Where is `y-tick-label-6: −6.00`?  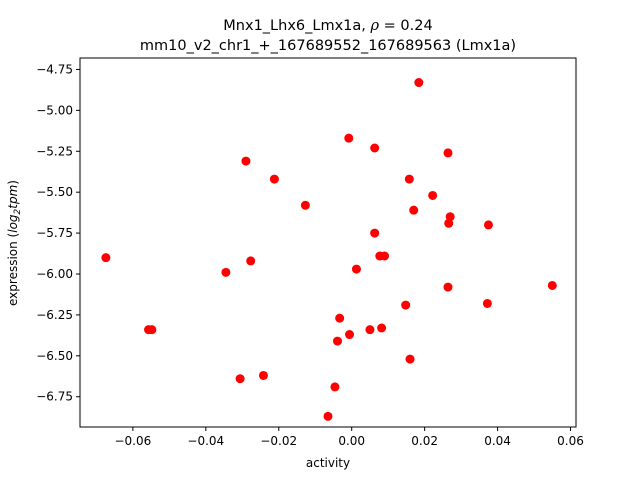
y-tick-label-6: −6.00 is located at coordinates (54, 274).